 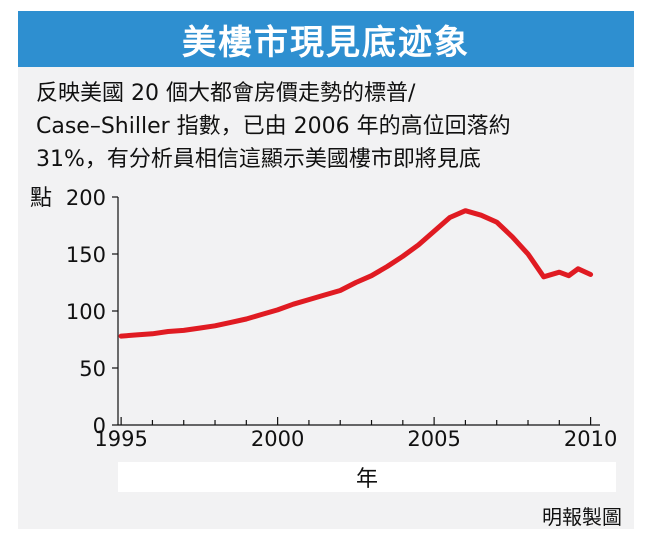 What do you see at coordinates (86, 312) in the screenshot?
I see `y-tick-label: 100` at bounding box center [86, 312].